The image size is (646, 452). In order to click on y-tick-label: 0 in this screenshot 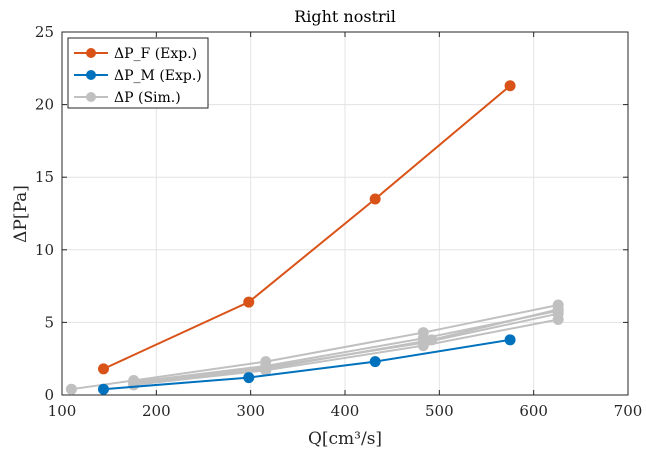, I will do `click(49, 395)`.